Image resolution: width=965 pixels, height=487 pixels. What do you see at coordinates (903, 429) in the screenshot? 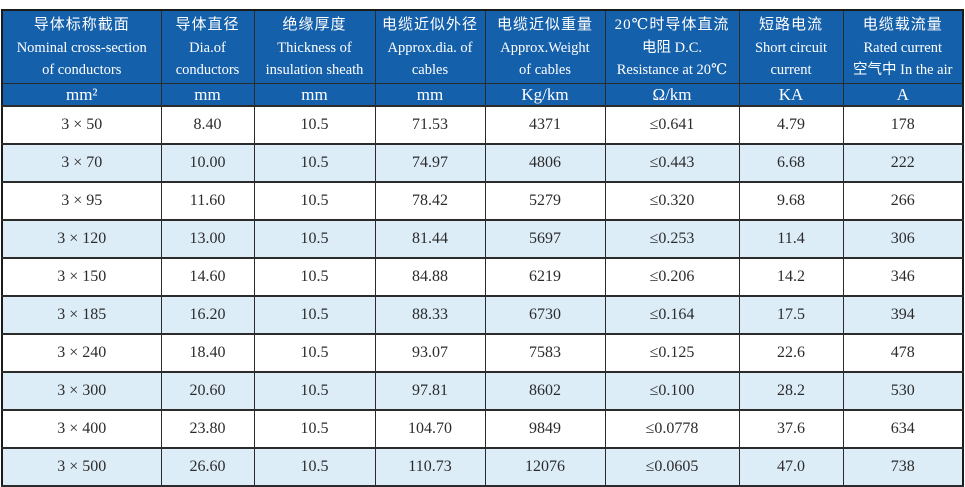
I see `table-cell: 634` at bounding box center [903, 429].